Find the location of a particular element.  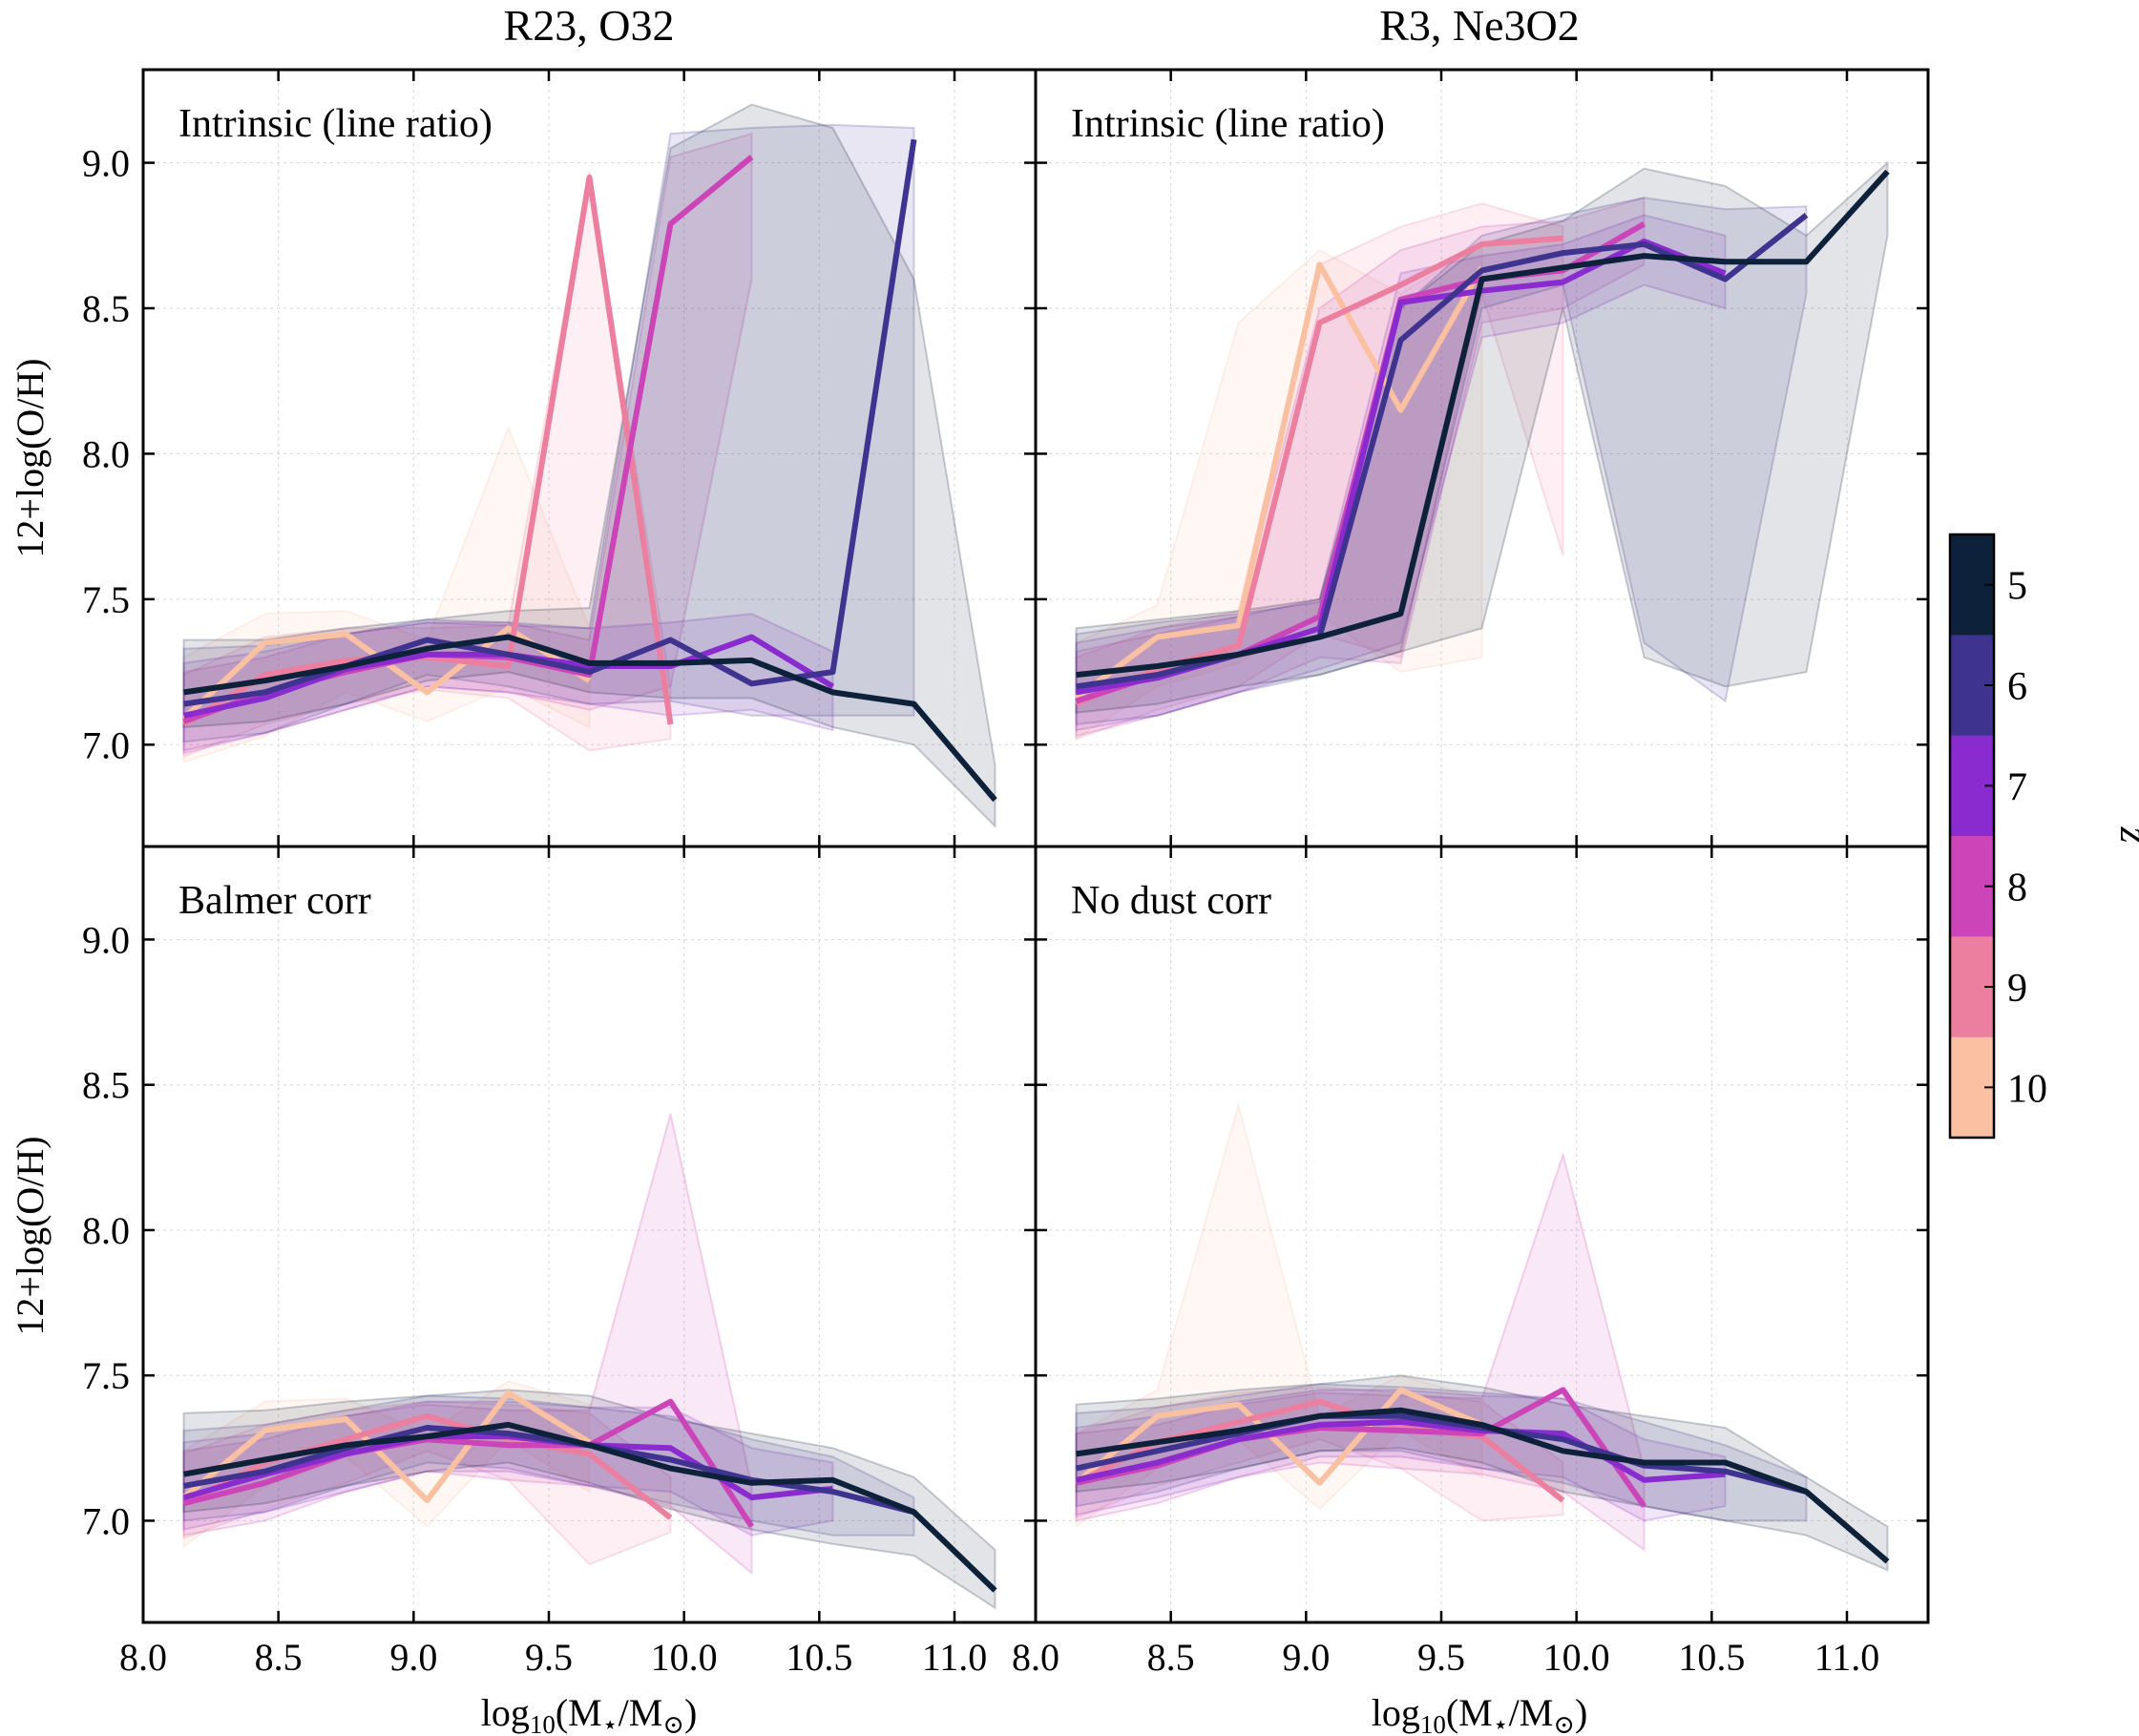

colorbar-tick-label: 10 is located at coordinates (2027, 1089).